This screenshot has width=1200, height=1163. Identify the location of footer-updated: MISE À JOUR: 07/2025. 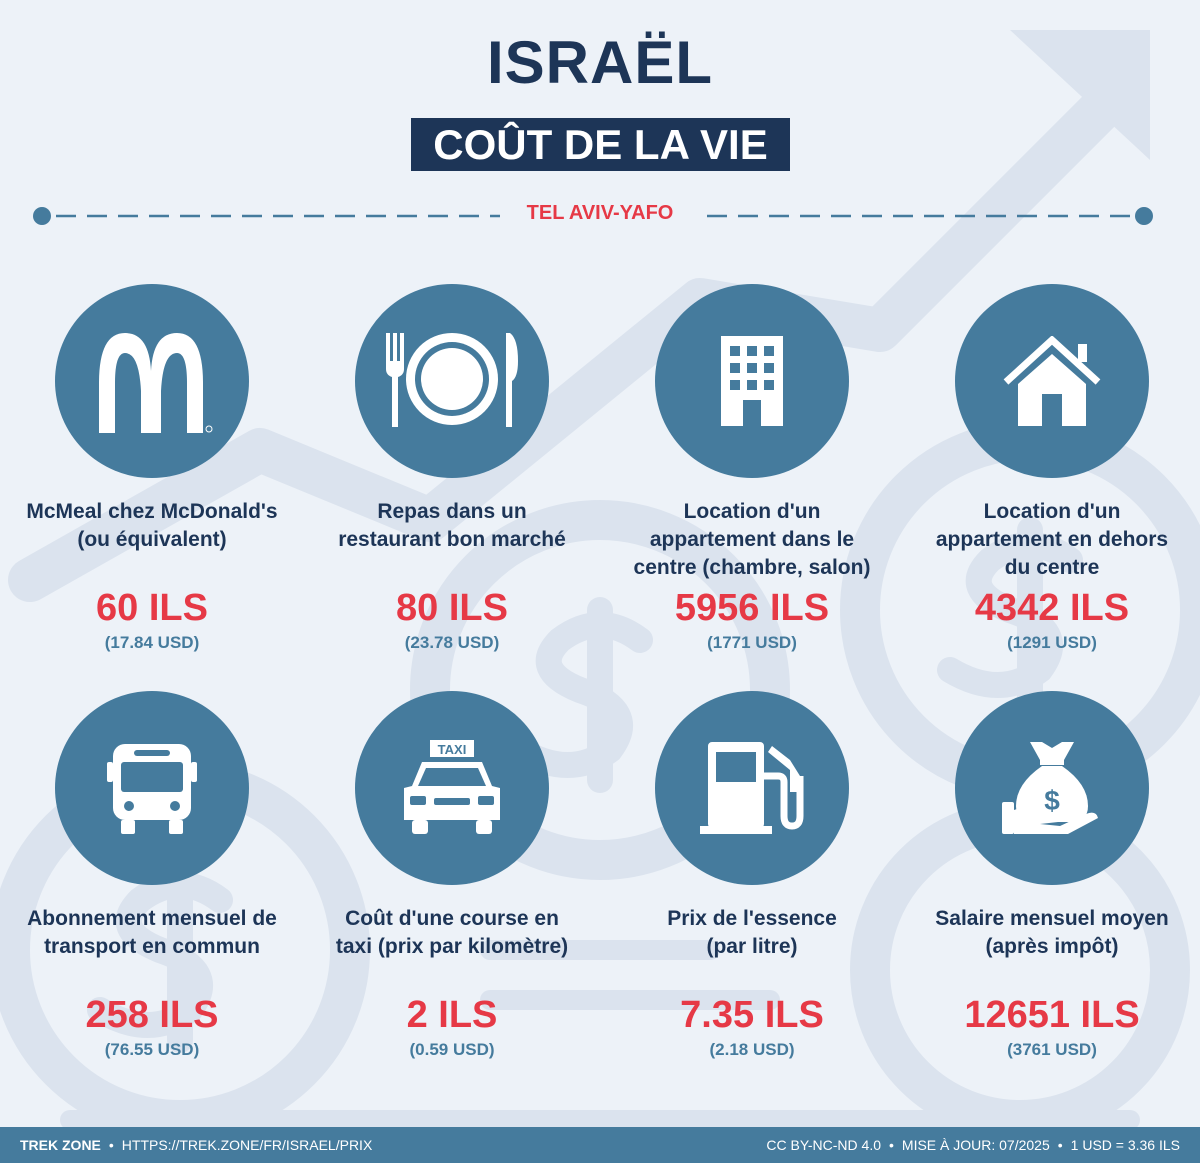
(975, 1145).